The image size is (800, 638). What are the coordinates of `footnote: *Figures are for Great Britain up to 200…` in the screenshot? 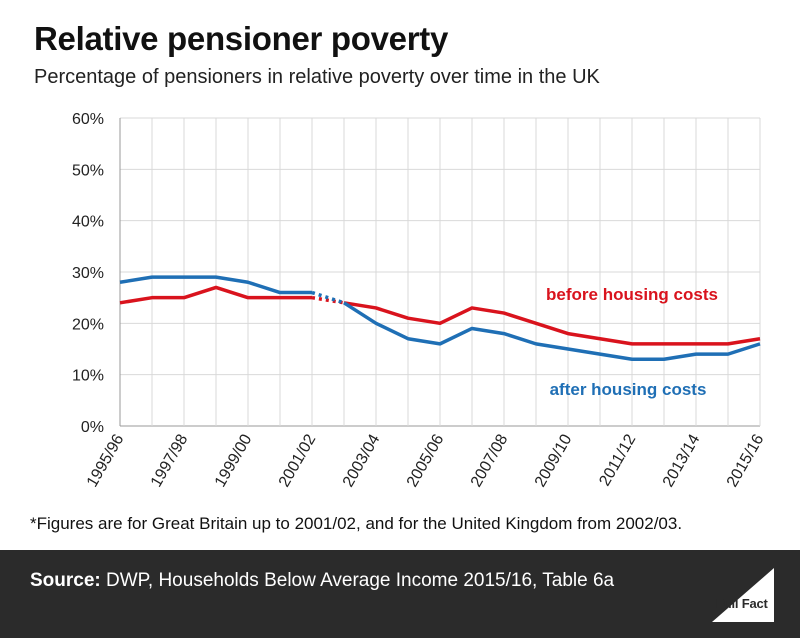 It's located at (356, 523).